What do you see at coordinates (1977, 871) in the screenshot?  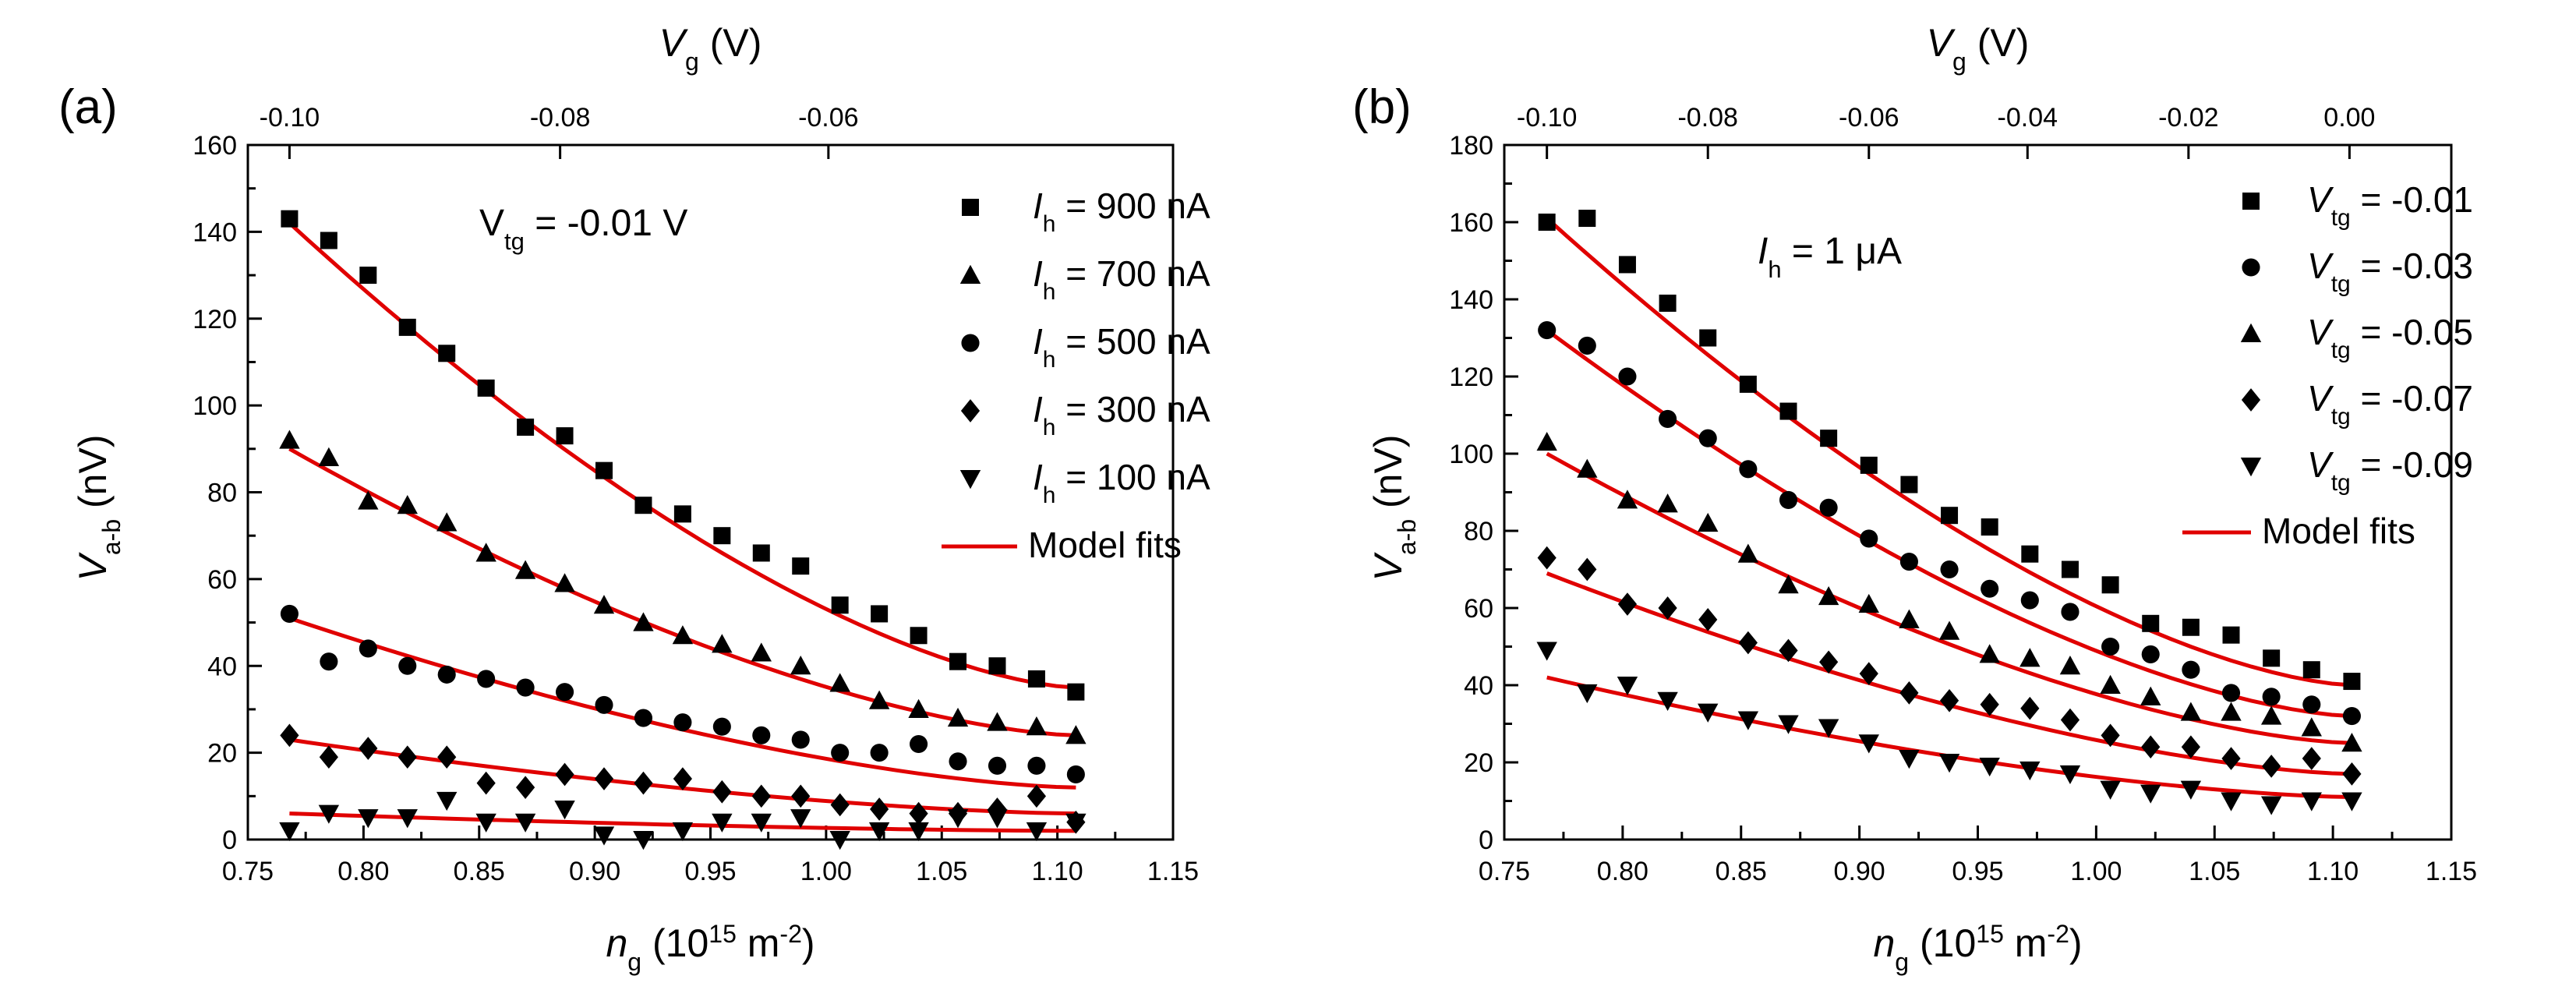 I see `x-tick-label: 0.95` at bounding box center [1977, 871].